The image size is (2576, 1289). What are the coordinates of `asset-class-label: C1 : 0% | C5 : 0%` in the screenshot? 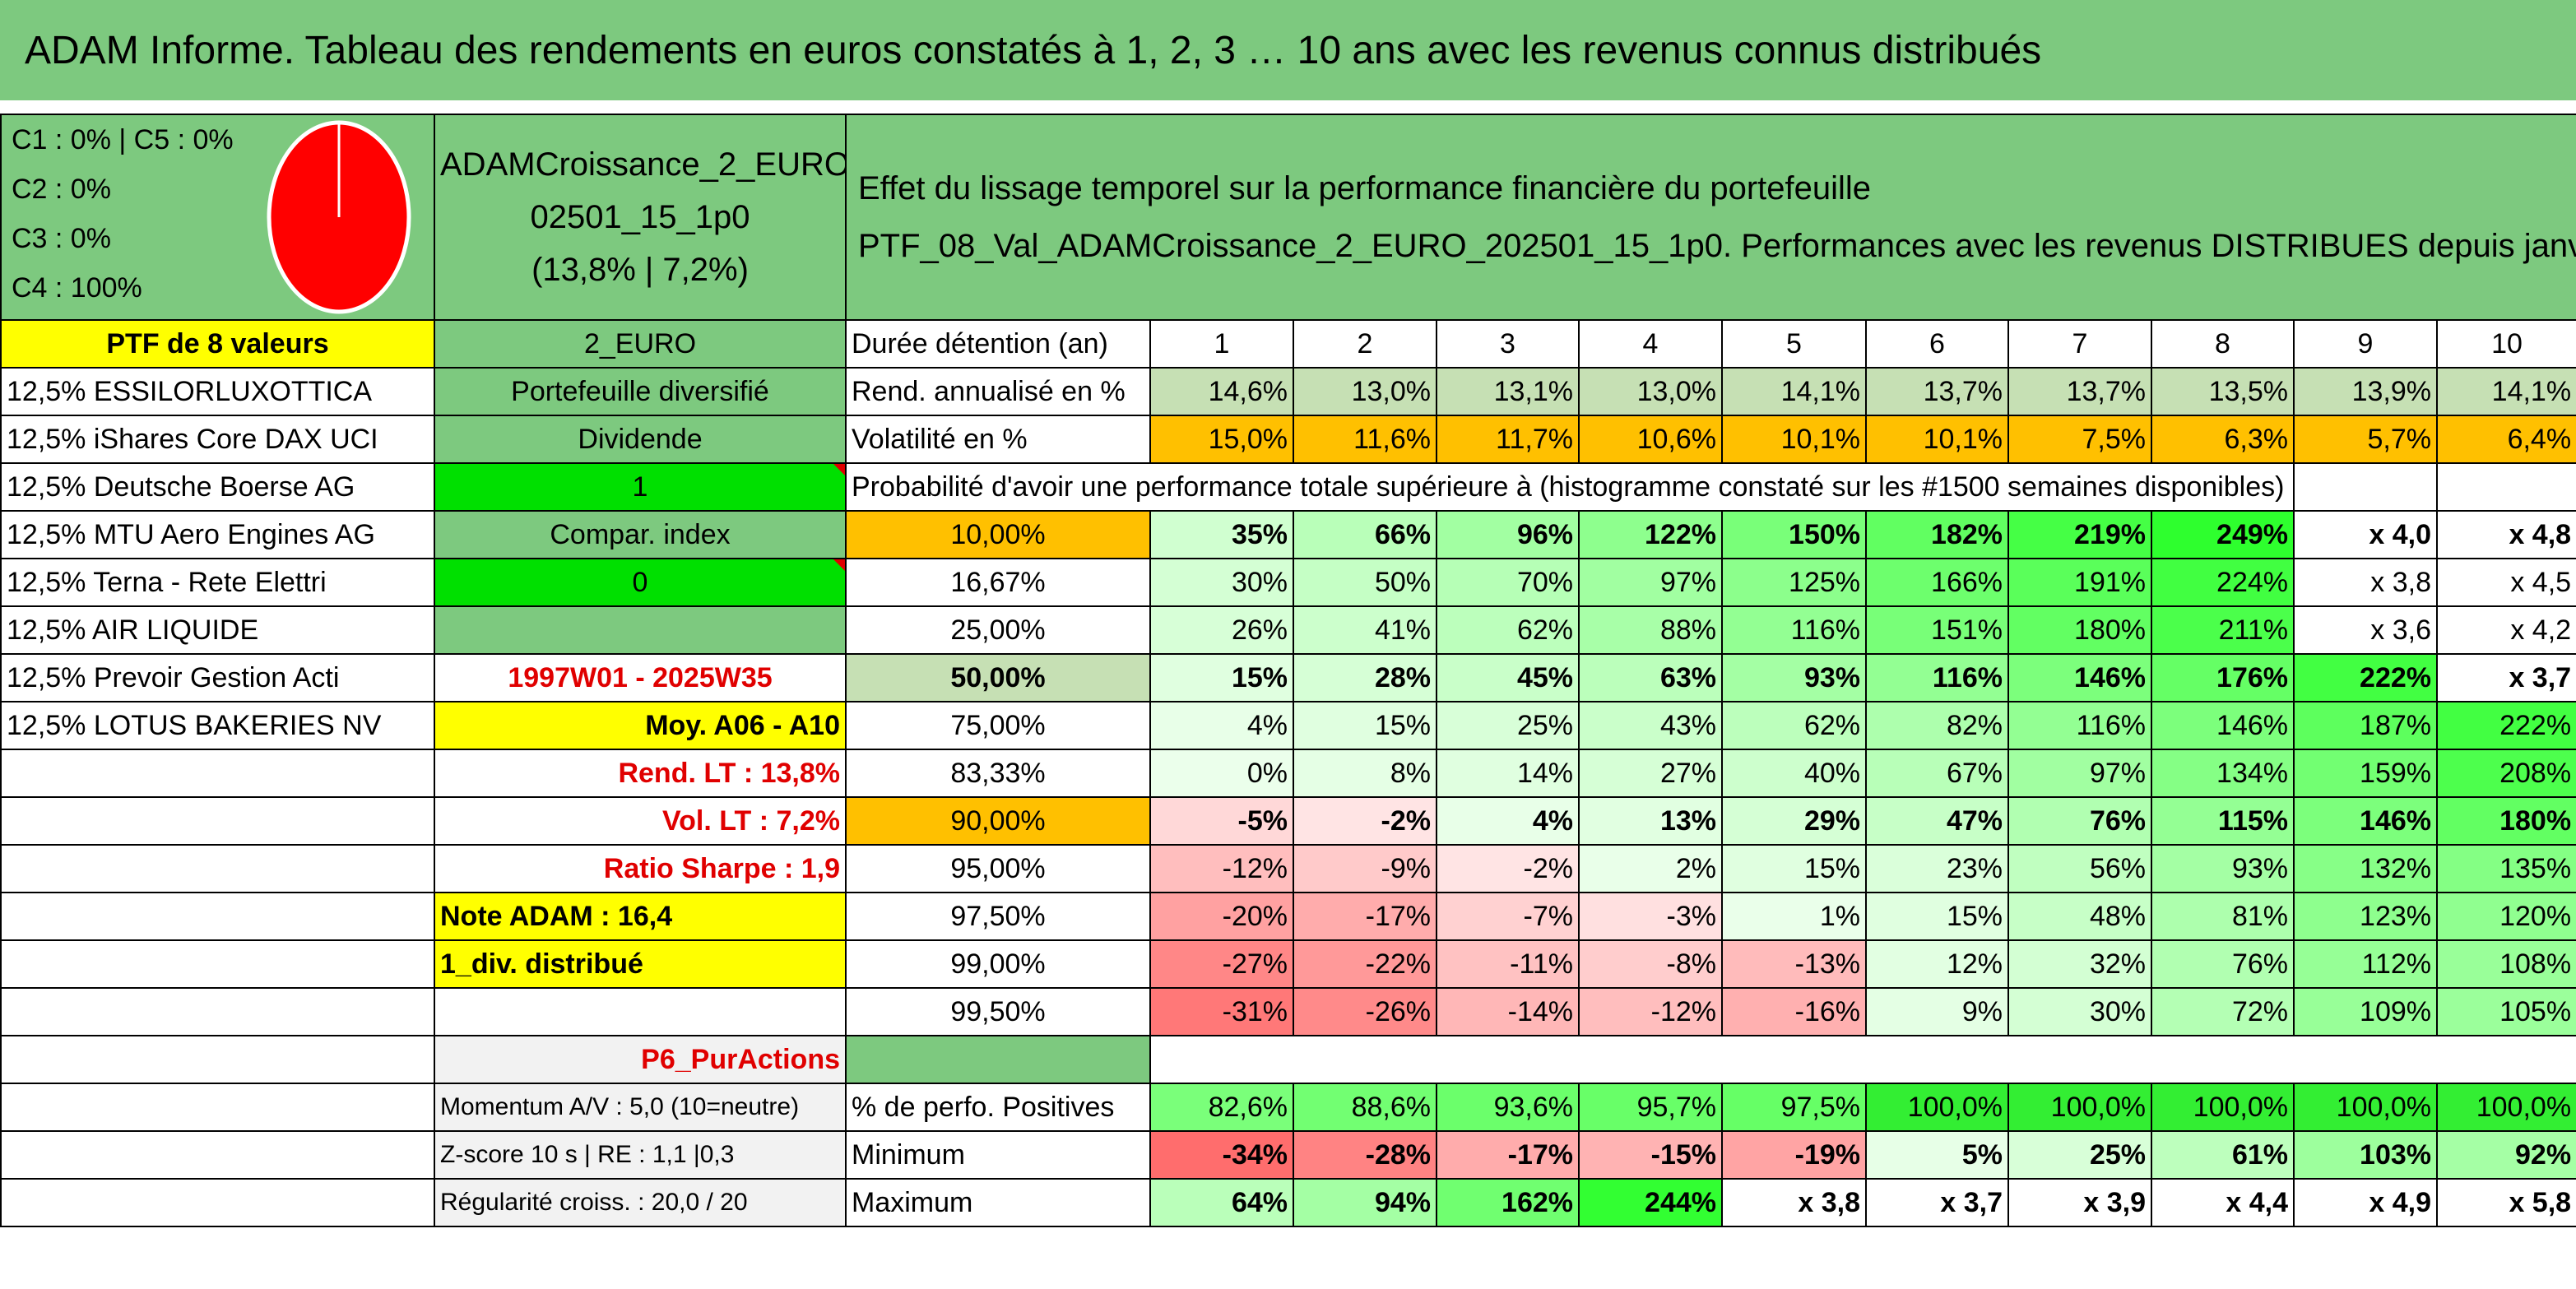 It's located at (123, 139).